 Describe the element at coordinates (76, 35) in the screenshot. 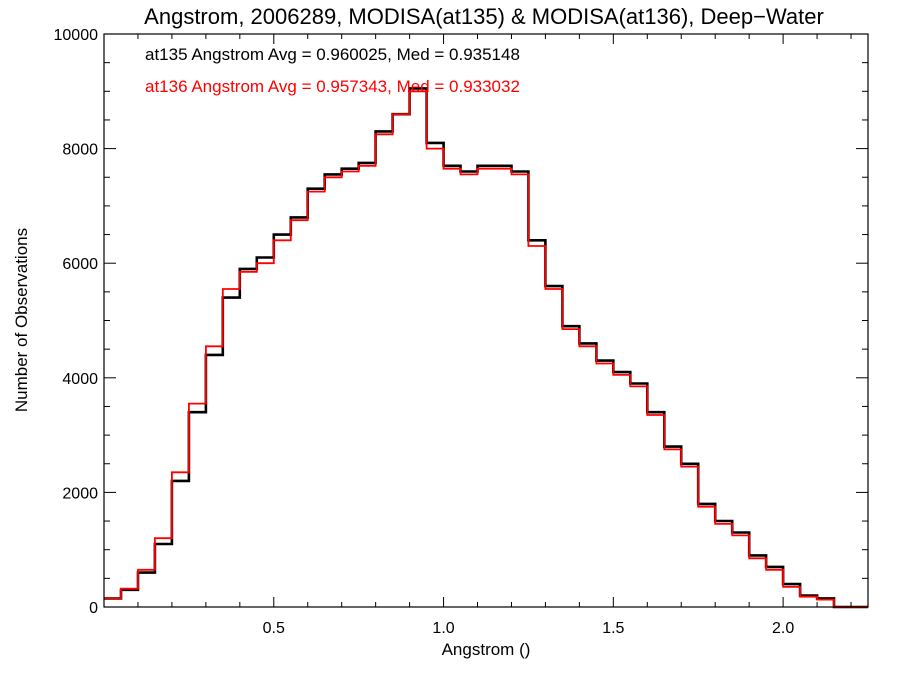

I see `y-tick-label: 10000` at that location.